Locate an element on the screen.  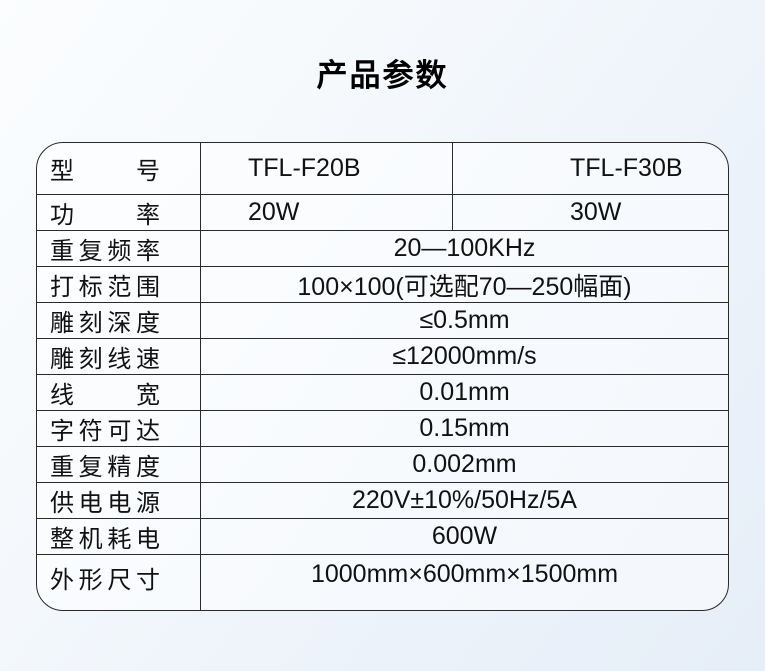
spec-label-text: 重复精度 is located at coordinates (105, 467).